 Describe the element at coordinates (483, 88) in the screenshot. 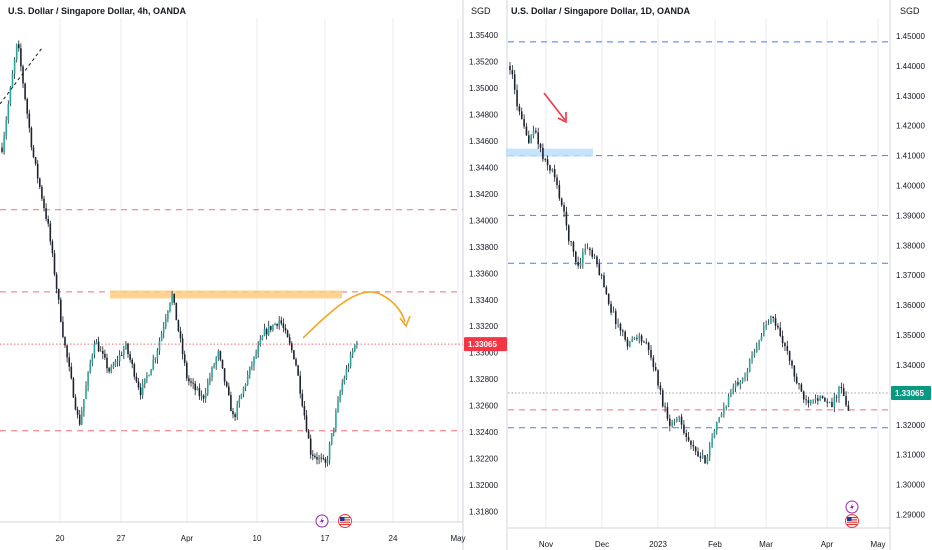

I see `left-y-tick-label: 1.35000` at that location.